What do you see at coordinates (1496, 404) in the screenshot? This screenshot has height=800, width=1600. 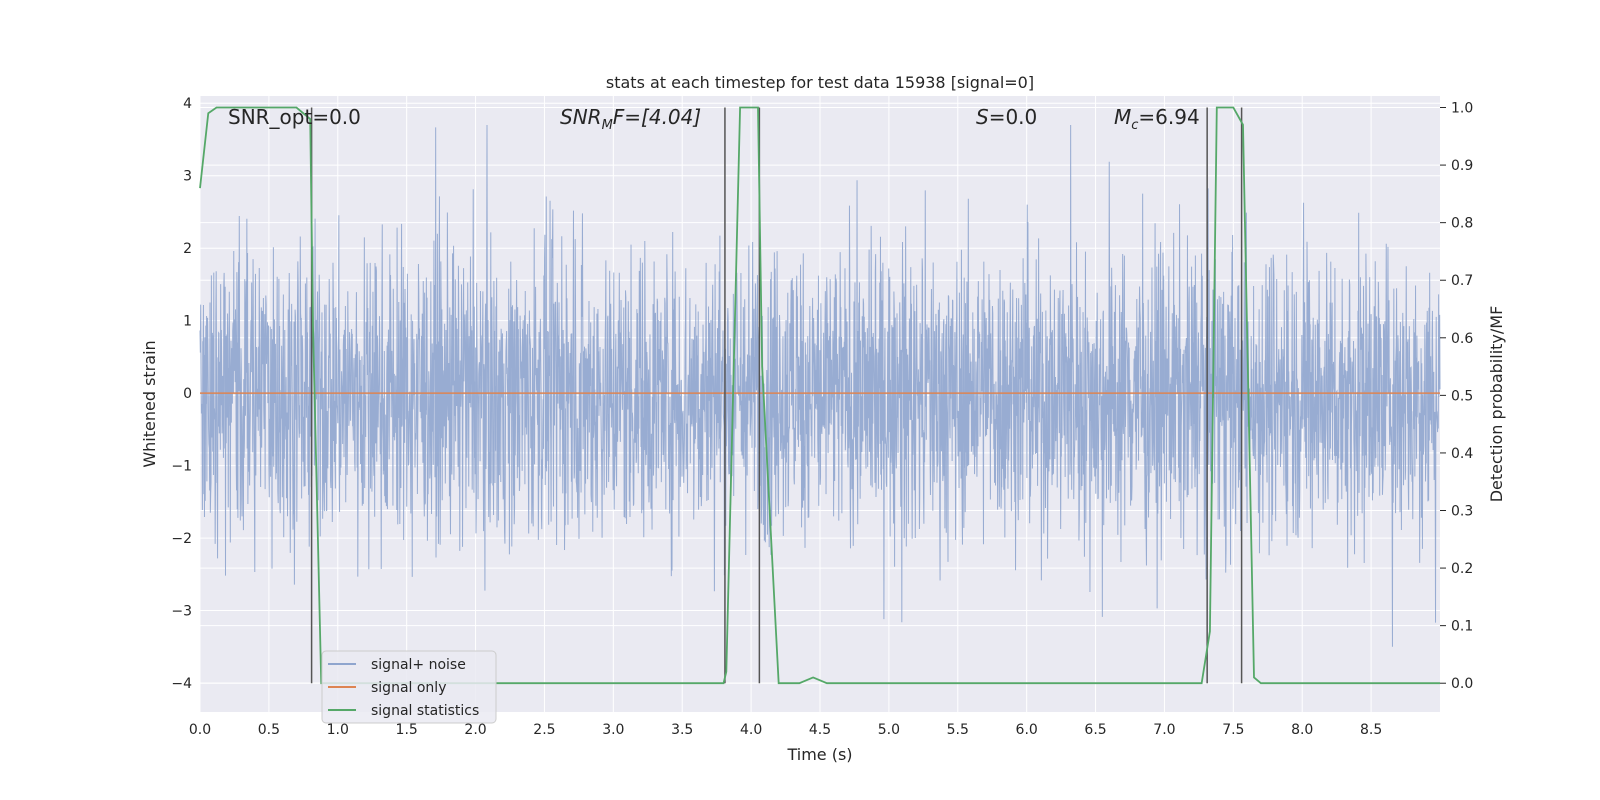 I see `y2-axis-label: Detection probability/MF` at bounding box center [1496, 404].